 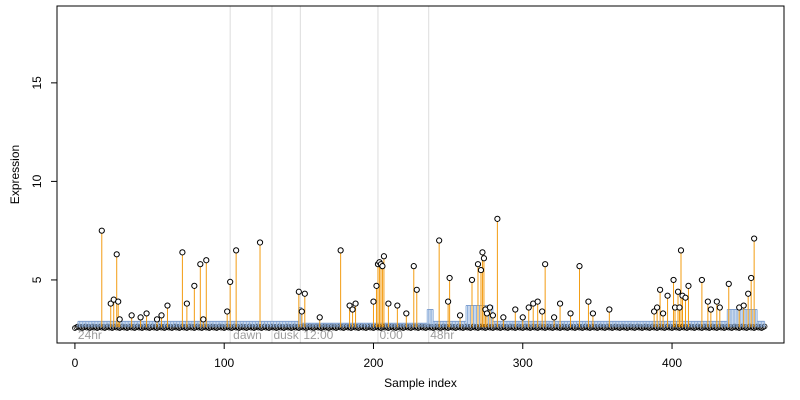 What do you see at coordinates (373, 363) in the screenshot?
I see `x-tick-label: 200` at bounding box center [373, 363].